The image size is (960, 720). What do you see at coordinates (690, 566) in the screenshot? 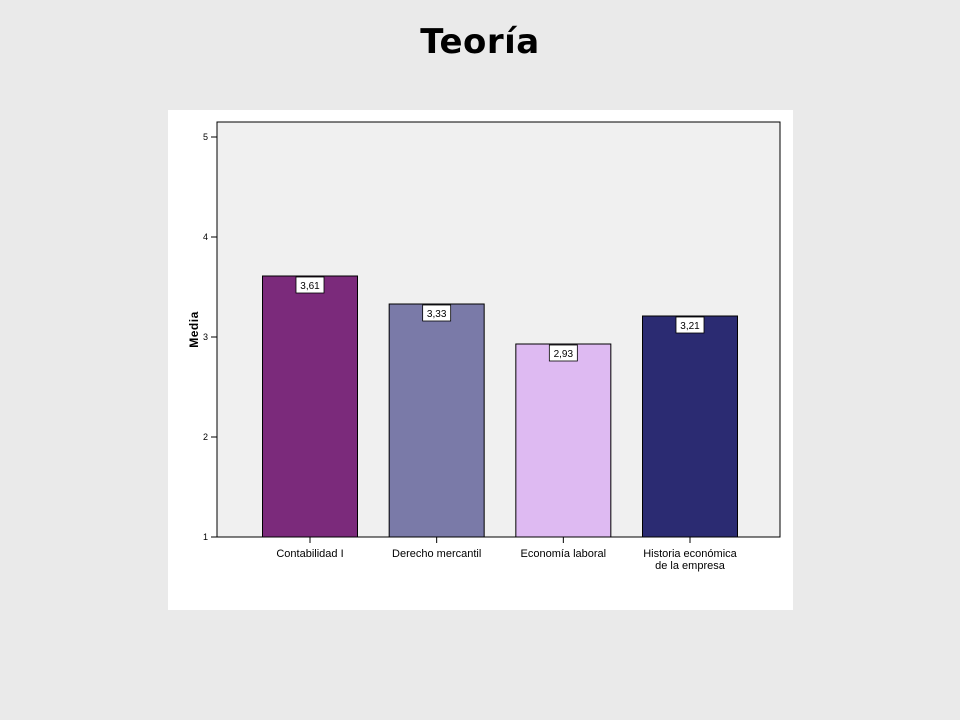
I see `x-tick-label: de la empresa` at bounding box center [690, 566].